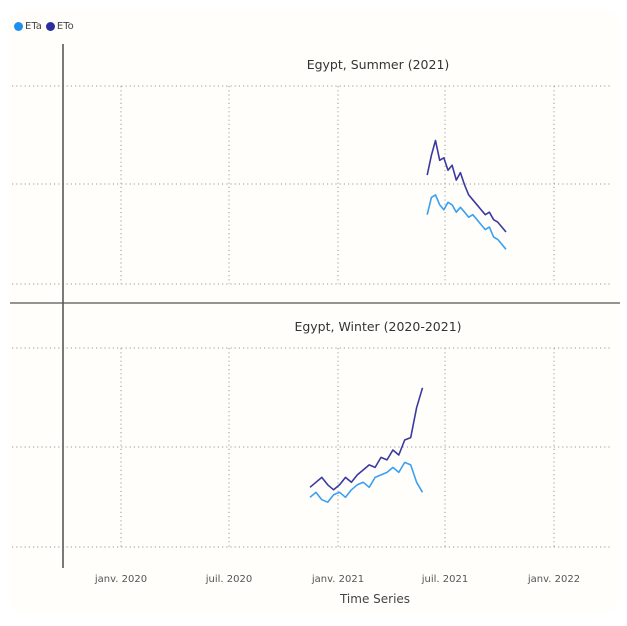 The image size is (627, 626). Describe the element at coordinates (378, 64) in the screenshot. I see `panel-title-top: Egypt, Summer (2021)` at that location.